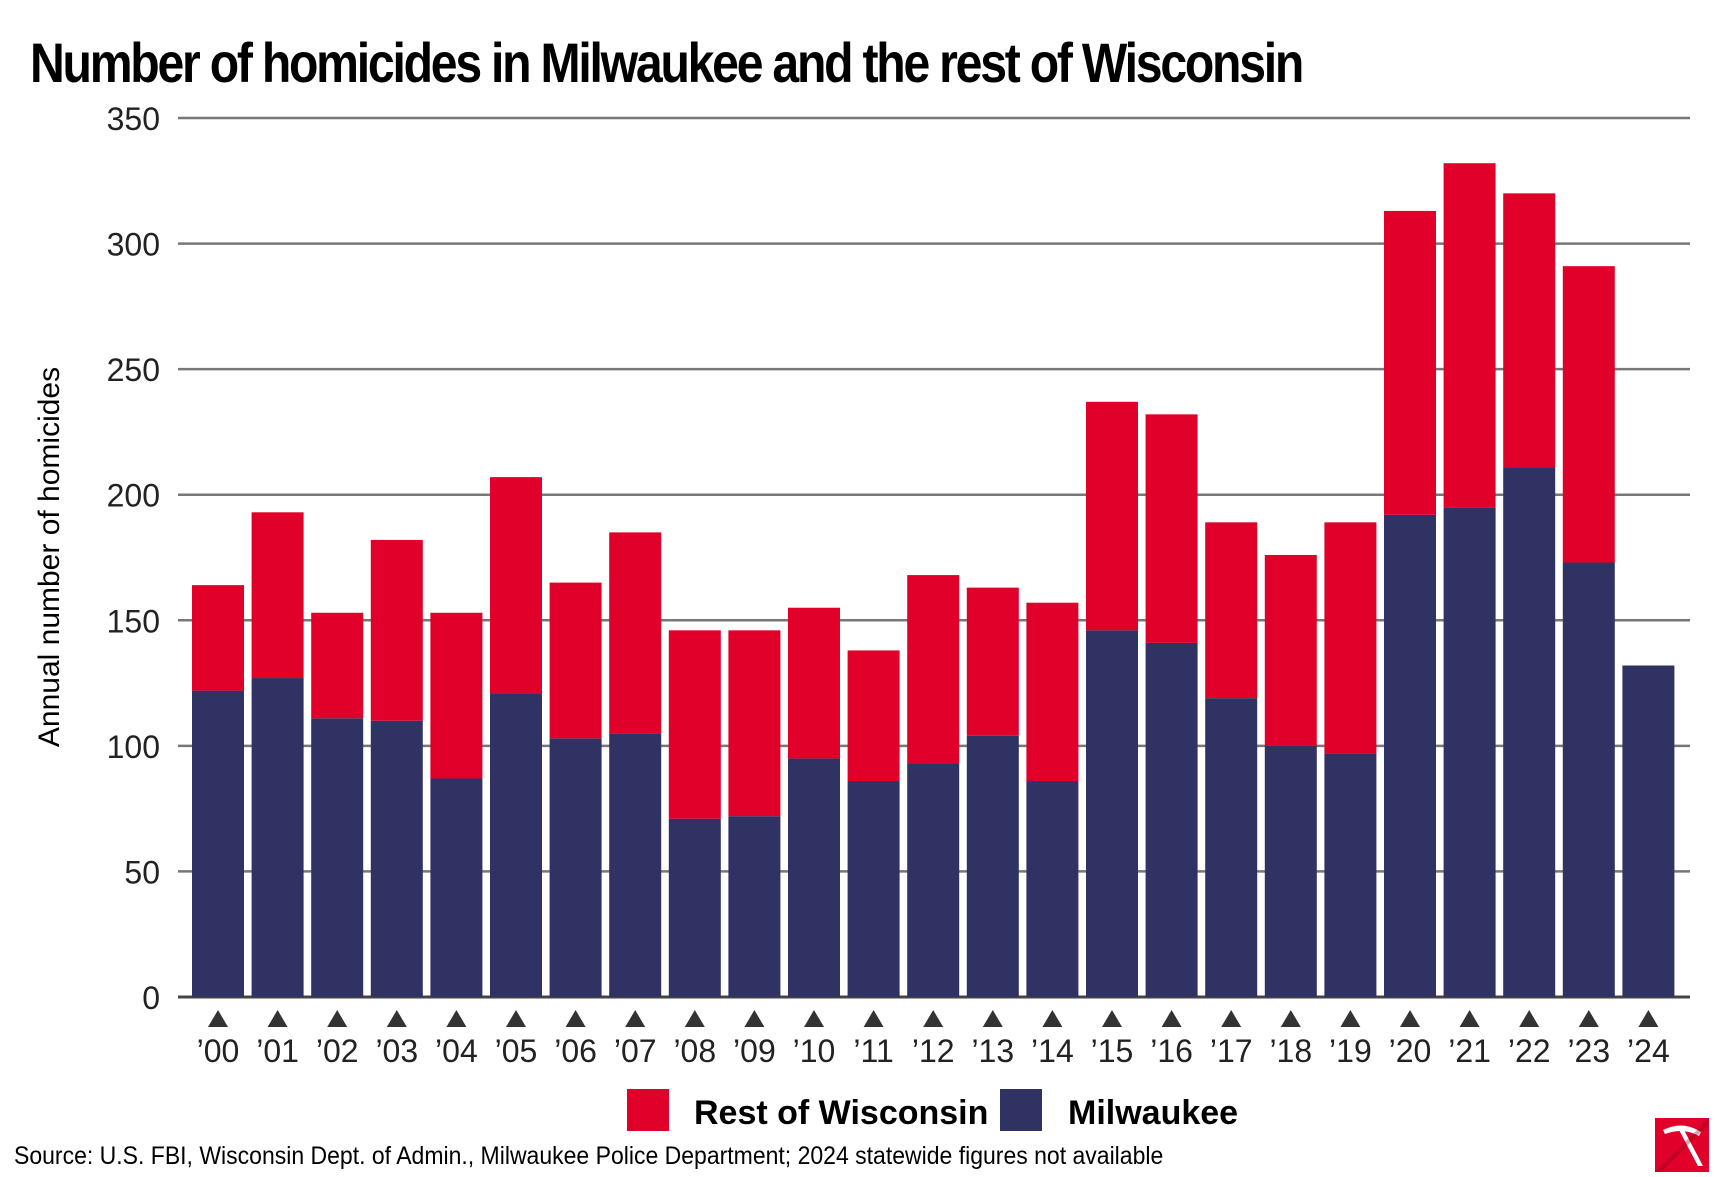  Describe the element at coordinates (151, 998) in the screenshot. I see `y-tick-label: 0` at that location.